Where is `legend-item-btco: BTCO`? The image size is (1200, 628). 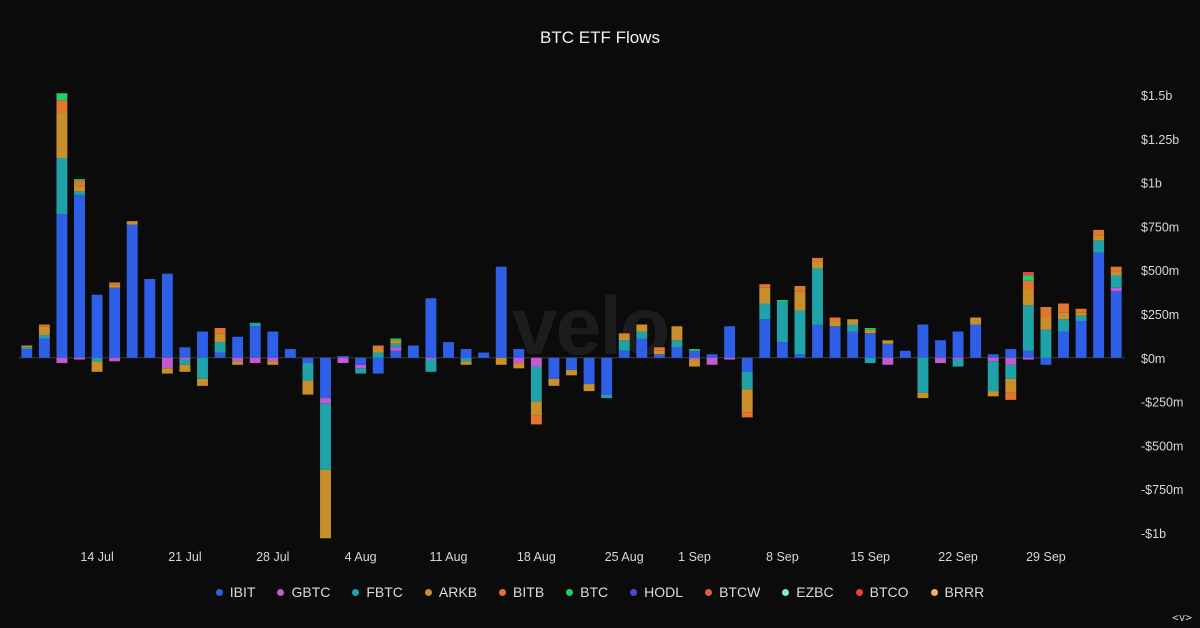
legend-item-btco: BTCO is located at coordinates (882, 592).